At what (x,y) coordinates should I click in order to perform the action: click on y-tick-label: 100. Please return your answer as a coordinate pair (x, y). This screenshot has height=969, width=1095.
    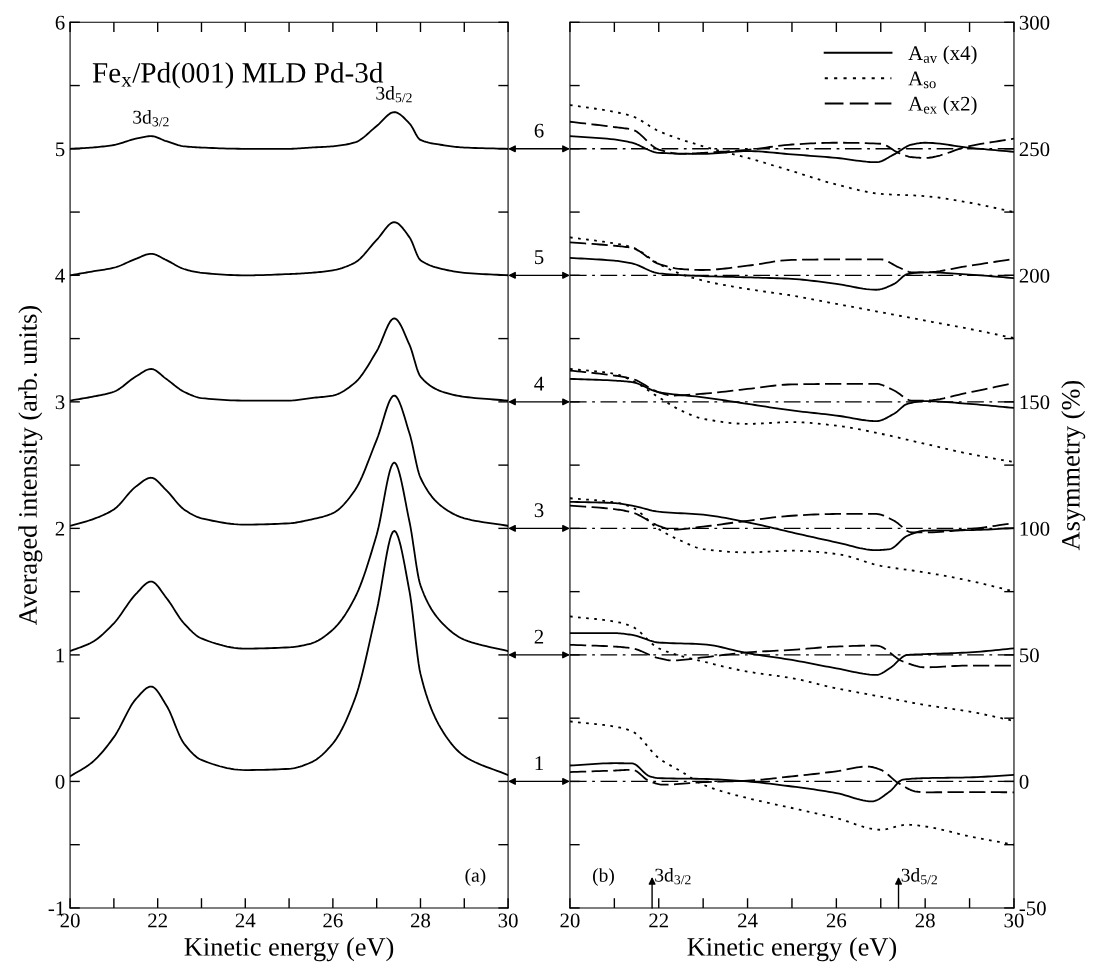
    Looking at the image, I should click on (1035, 528).